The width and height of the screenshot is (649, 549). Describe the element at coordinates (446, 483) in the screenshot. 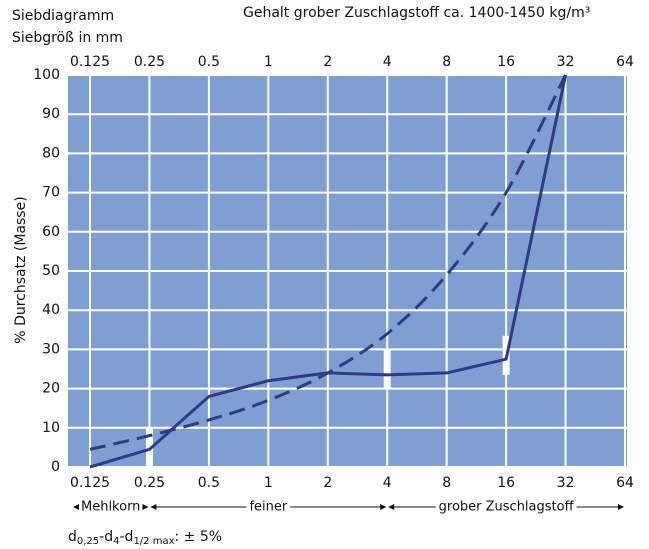

I see `x-tick-label: 8` at that location.